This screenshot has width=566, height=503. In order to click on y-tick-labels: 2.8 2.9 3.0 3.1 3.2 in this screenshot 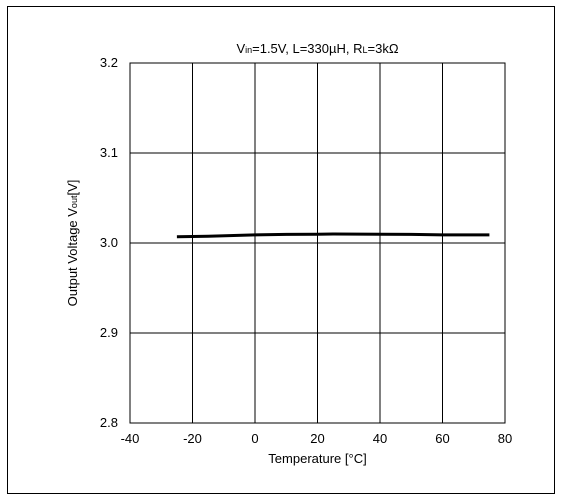, I will do `click(109, 242)`.